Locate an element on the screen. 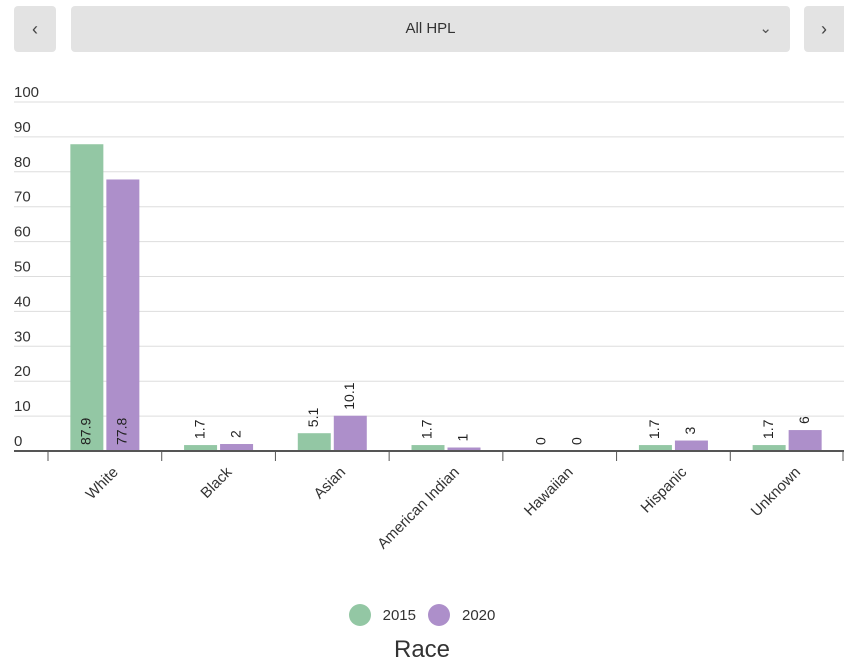 This screenshot has height=666, width=844. y-tick-label: 20 is located at coordinates (22, 371).